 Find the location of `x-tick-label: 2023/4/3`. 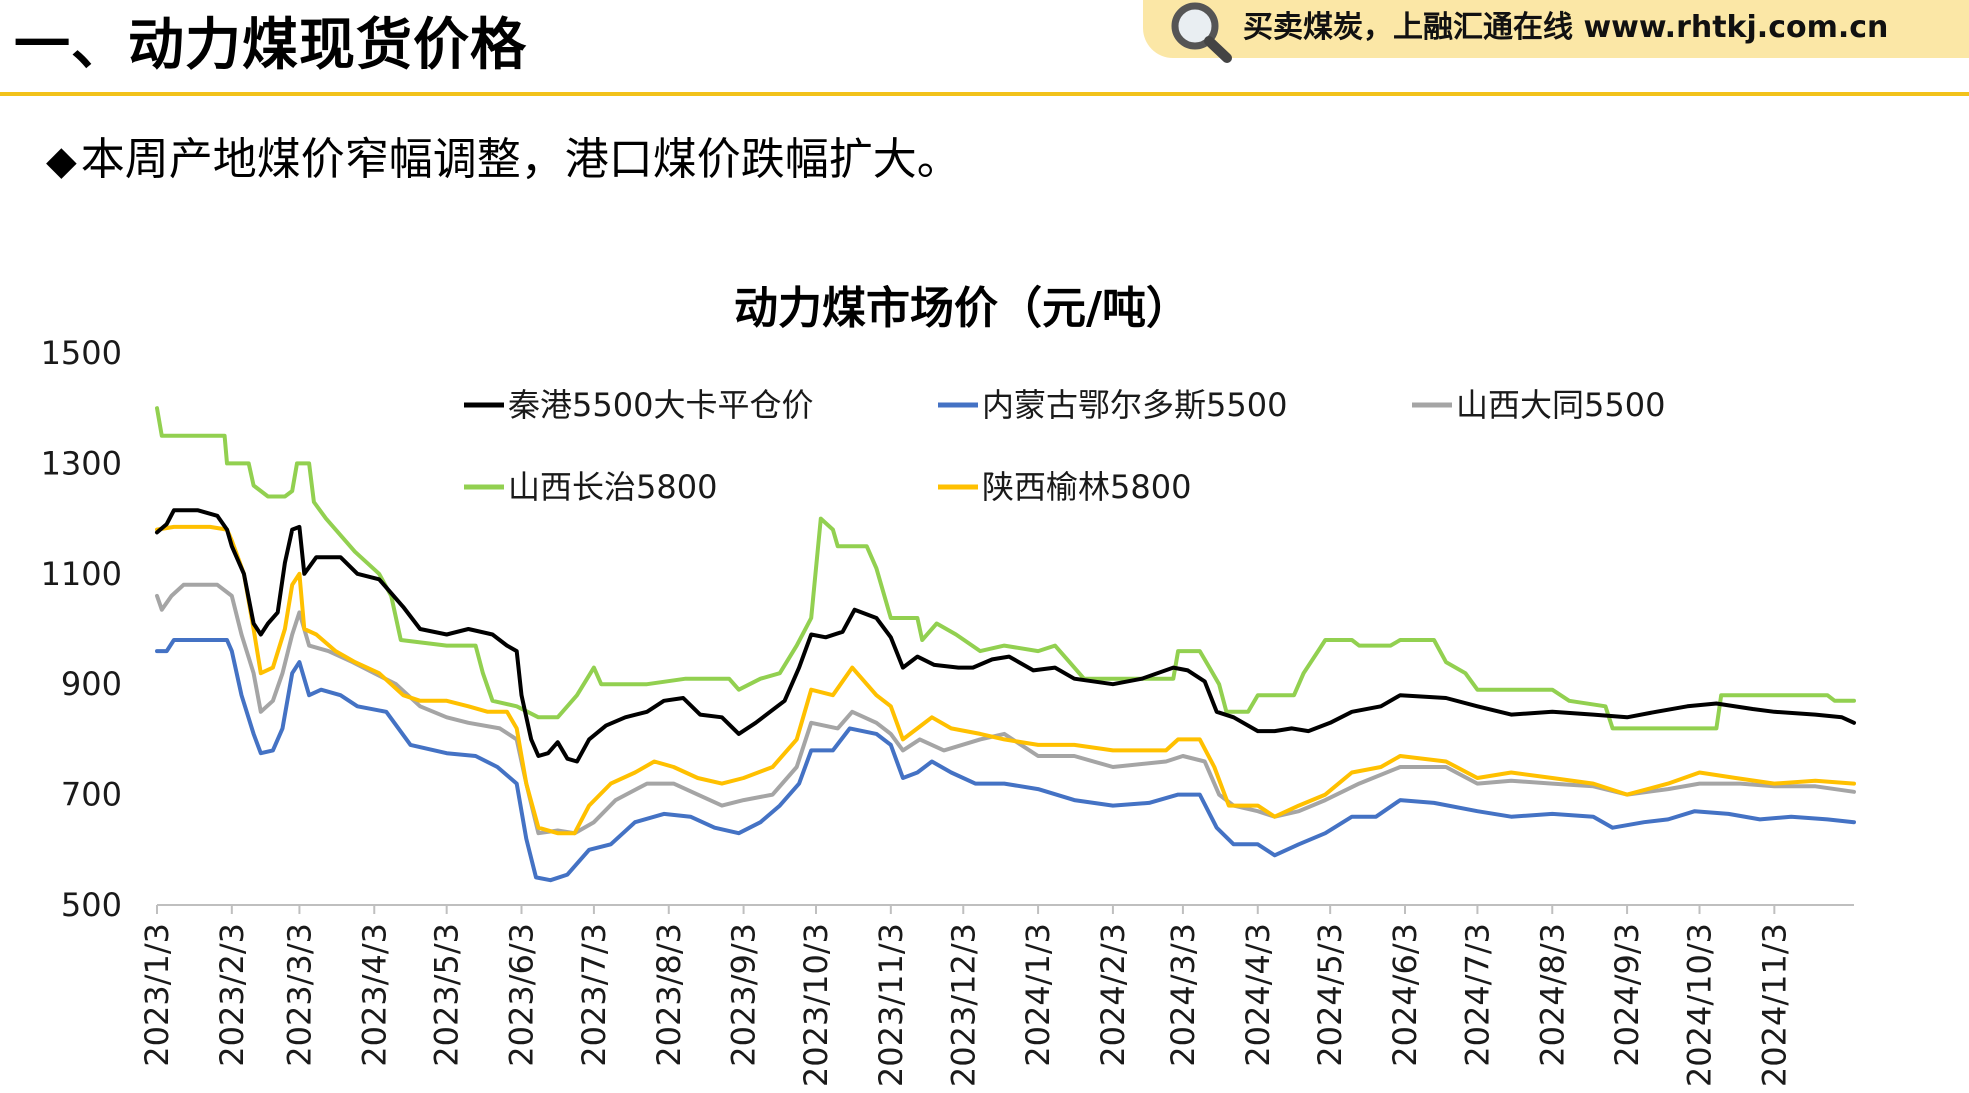

x-tick-label: 2023/4/3 is located at coordinates (374, 995).